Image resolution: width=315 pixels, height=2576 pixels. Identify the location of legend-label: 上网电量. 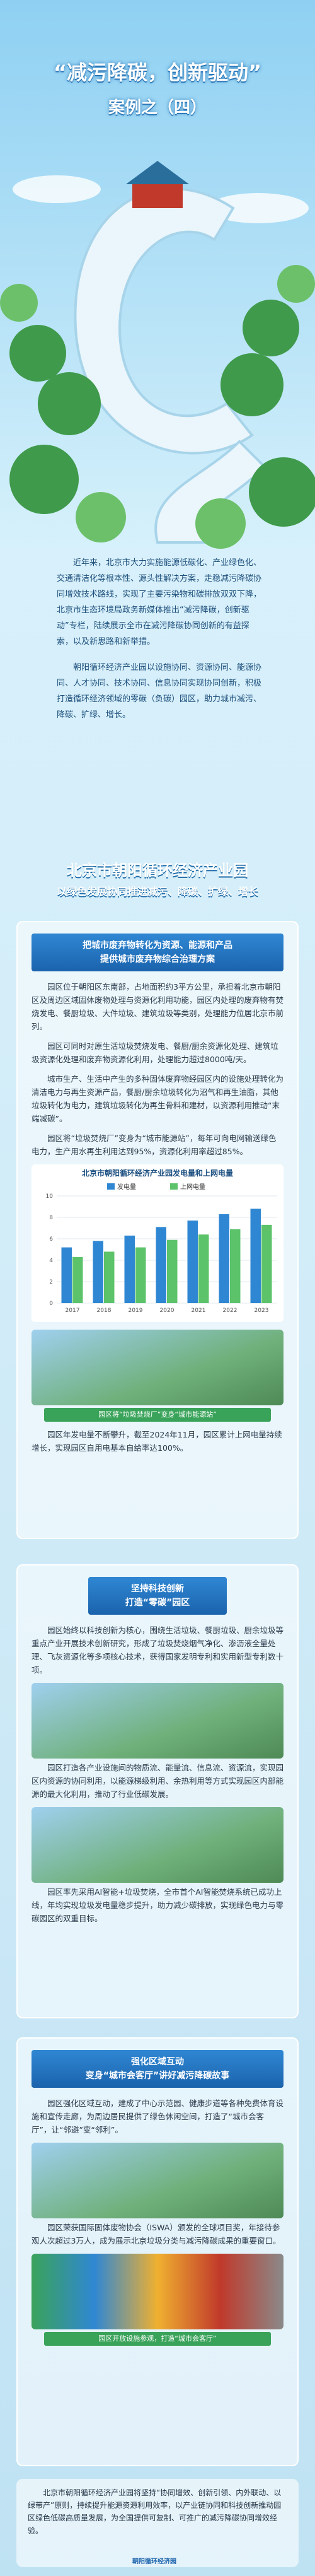
(192, 1187).